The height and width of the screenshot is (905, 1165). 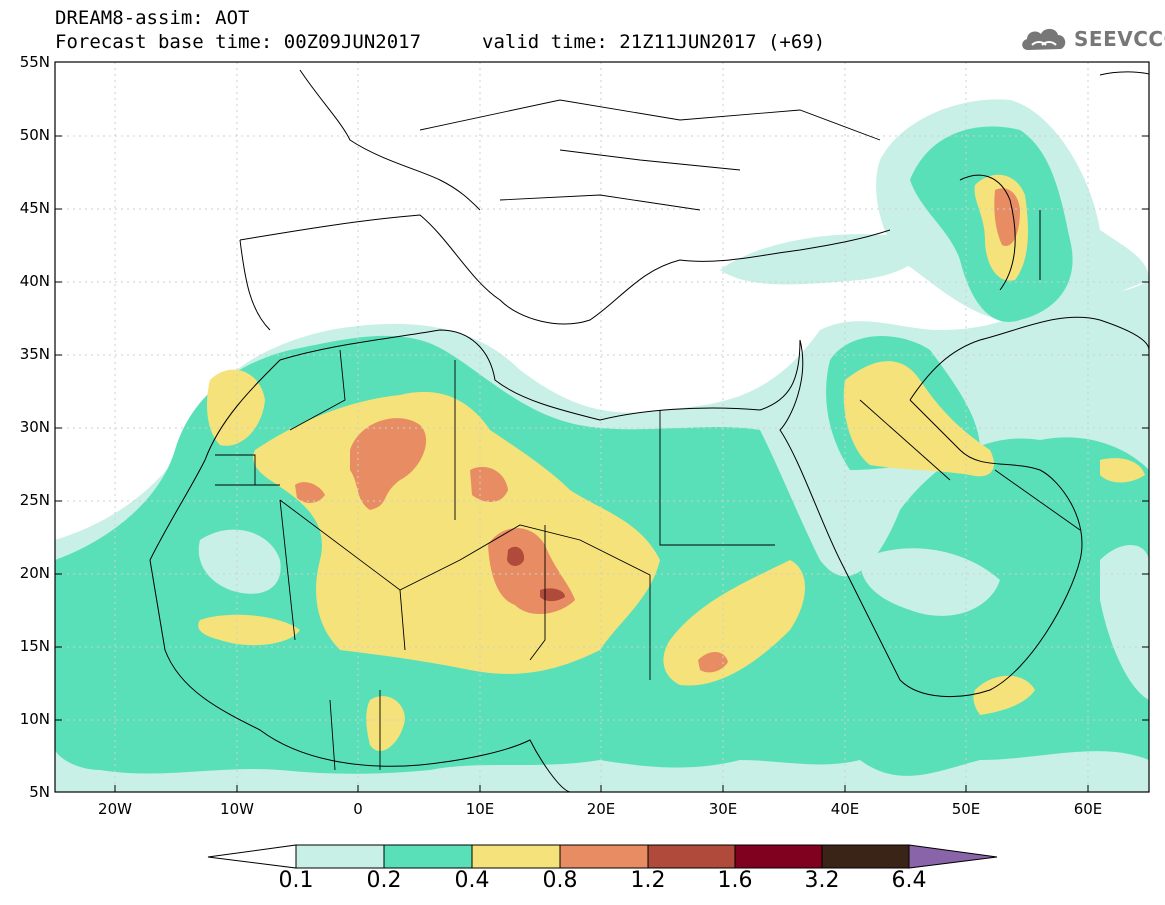 What do you see at coordinates (560, 880) in the screenshot?
I see `colorbar-label: 0.8` at bounding box center [560, 880].